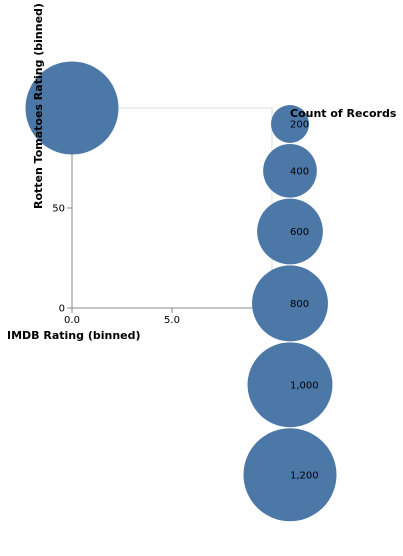 Image resolution: width=403 pixels, height=556 pixels. Describe the element at coordinates (304, 475) in the screenshot. I see `legend-label: 1,200` at that location.